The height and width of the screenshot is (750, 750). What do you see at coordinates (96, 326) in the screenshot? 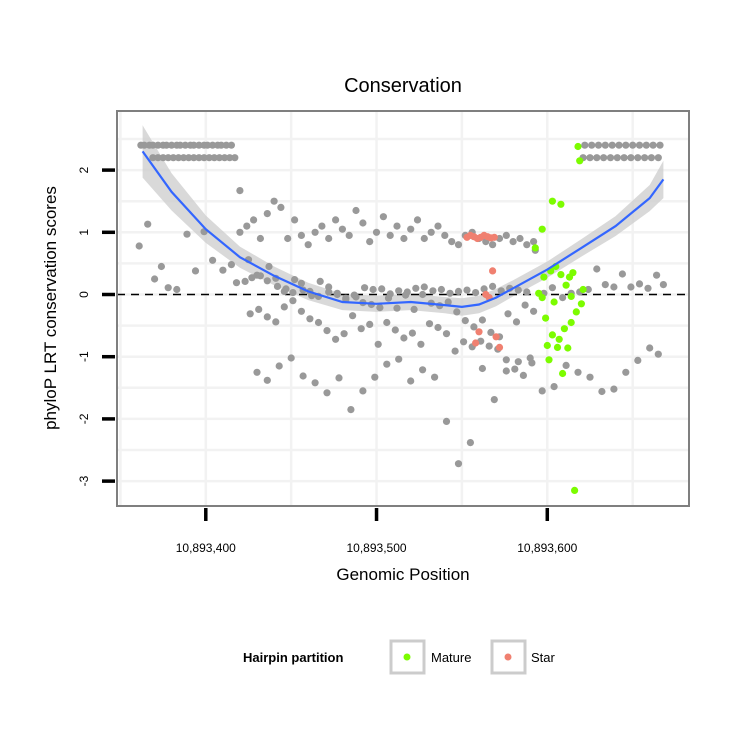
I see `y-axis-ticks: 2 1 0 -1 -2 -3` at bounding box center [96, 326].